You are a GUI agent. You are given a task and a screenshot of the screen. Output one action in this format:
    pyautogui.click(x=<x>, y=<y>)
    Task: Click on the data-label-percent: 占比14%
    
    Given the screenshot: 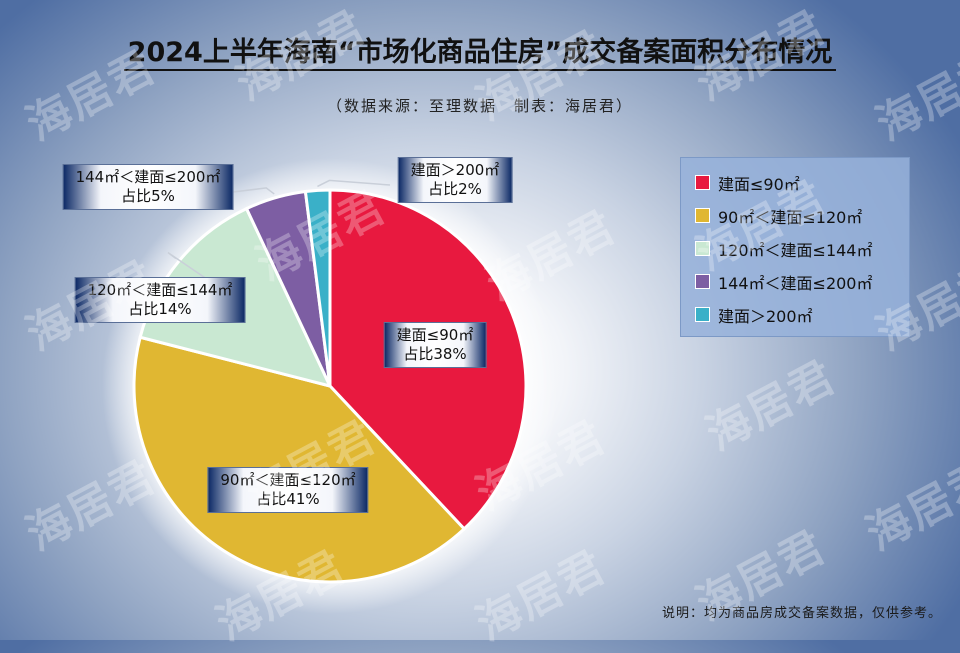 What is the action you would take?
    pyautogui.click(x=160, y=309)
    